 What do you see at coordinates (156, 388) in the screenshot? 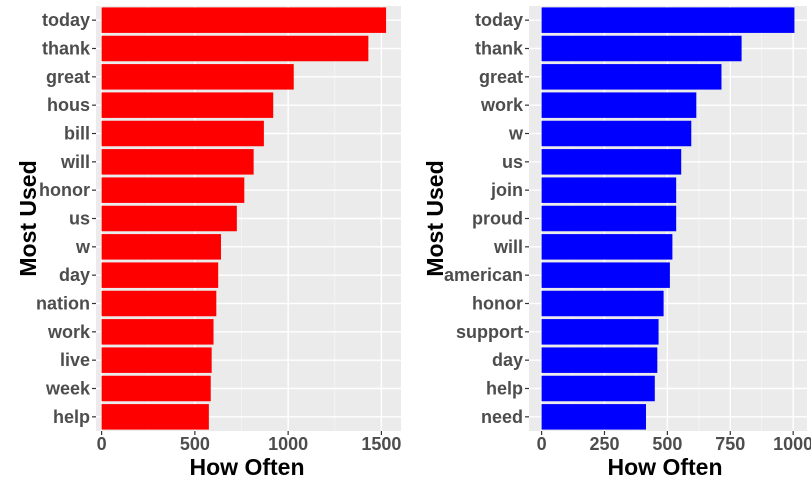
I see `bar-week` at bounding box center [156, 388].